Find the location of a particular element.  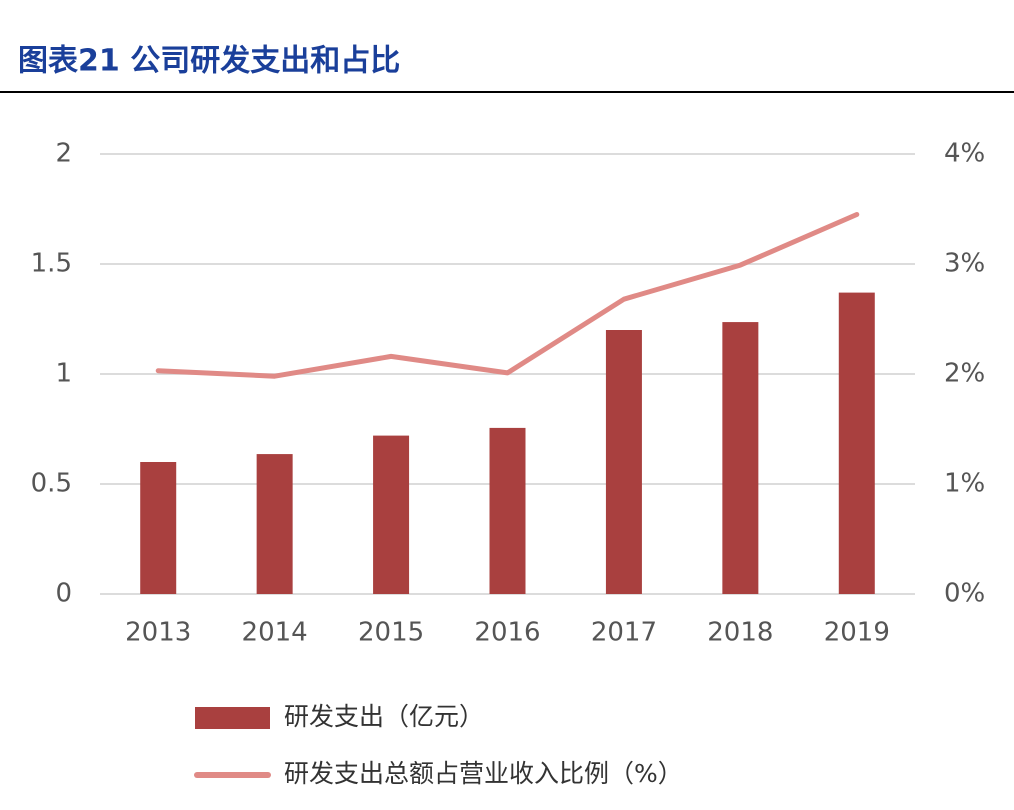

y2-tick-label: 2% is located at coordinates (964, 374).